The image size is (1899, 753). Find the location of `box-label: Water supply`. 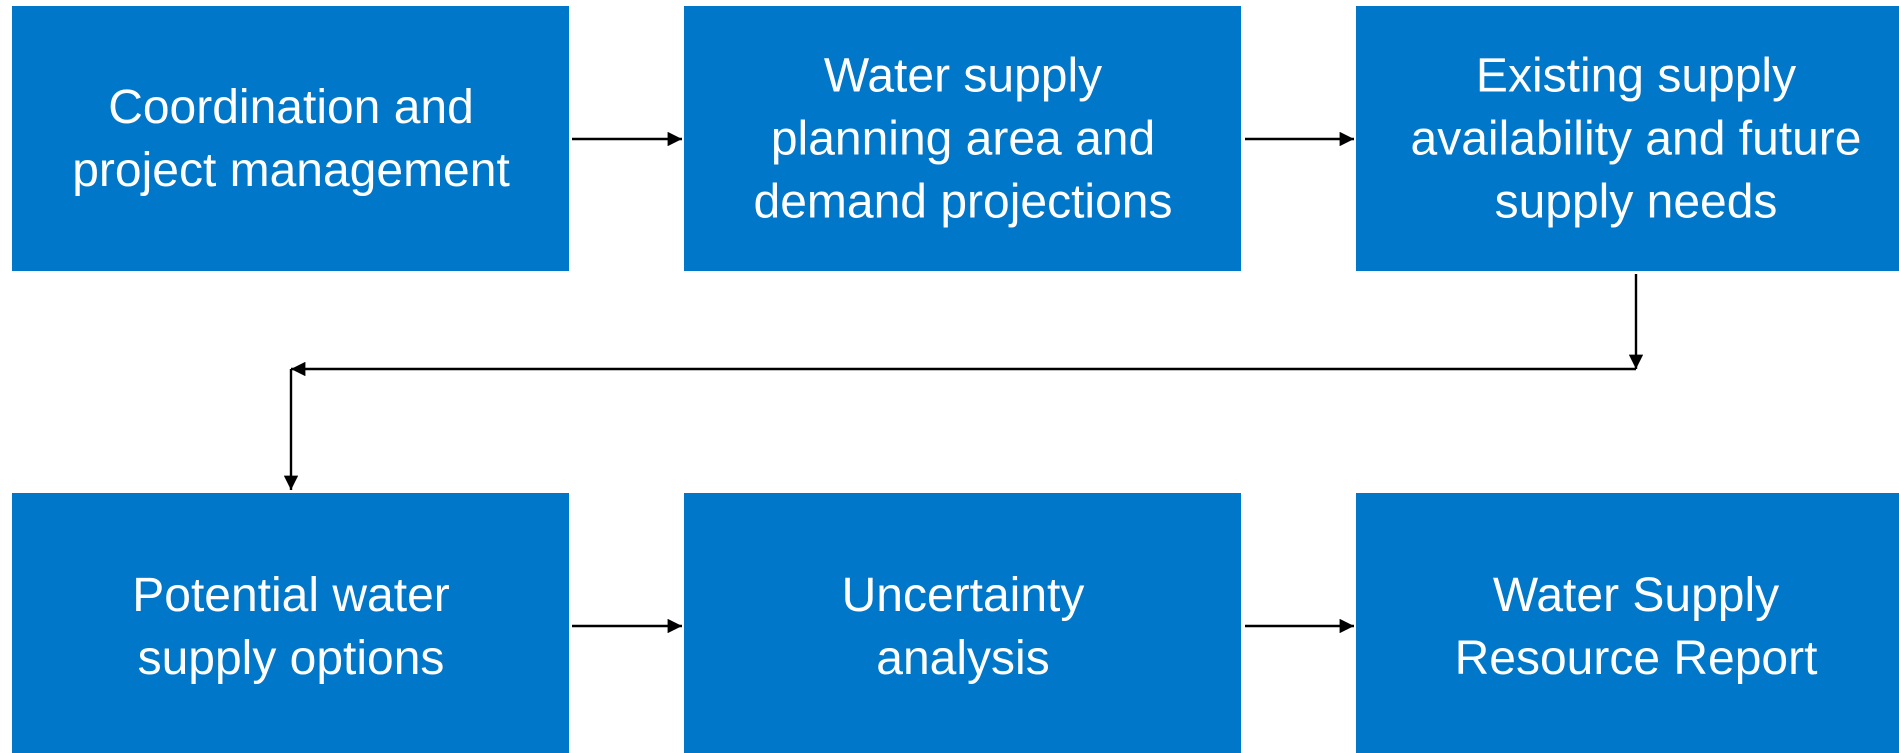

box-label: Water supply is located at coordinates (963, 76).